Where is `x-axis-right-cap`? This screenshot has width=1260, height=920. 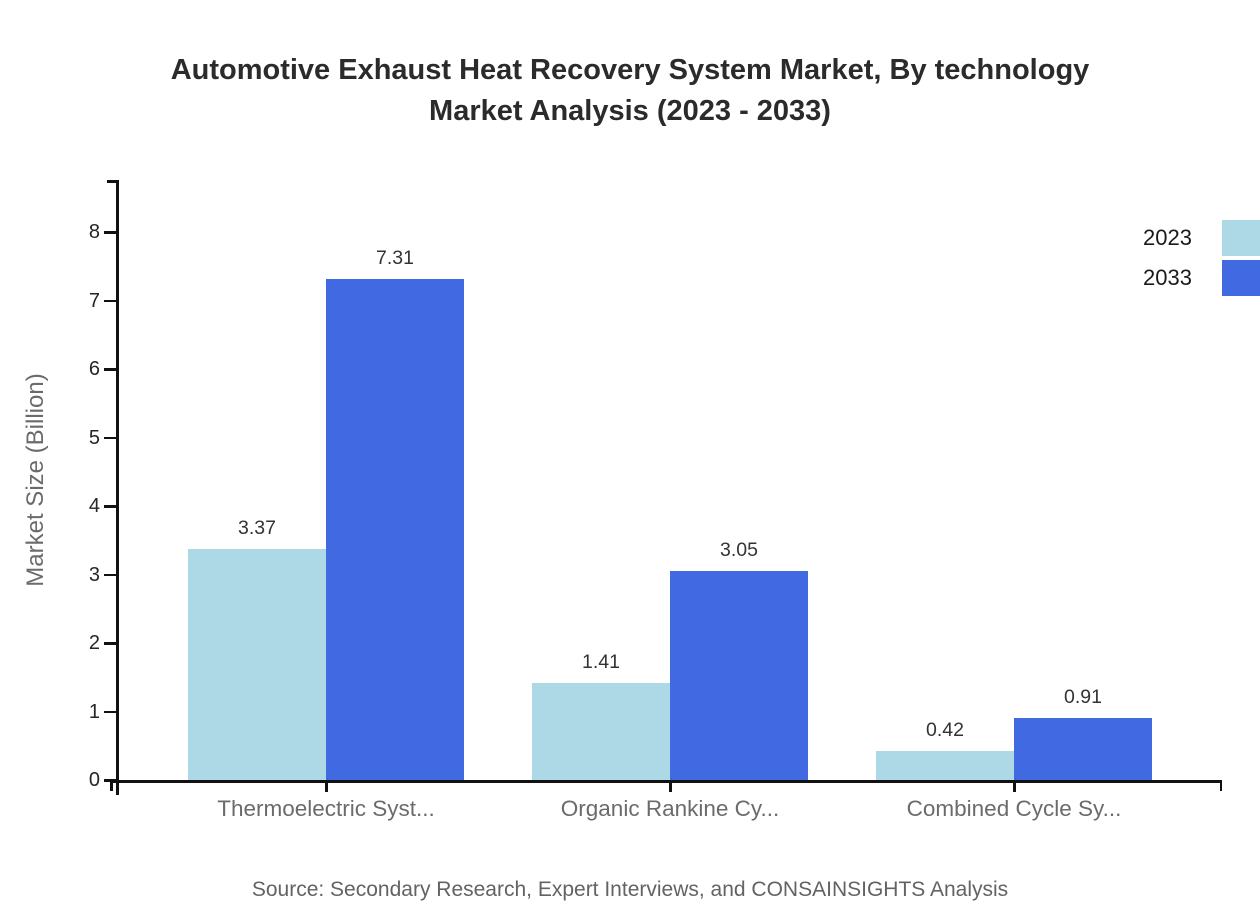
x-axis-right-cap is located at coordinates (1220, 785).